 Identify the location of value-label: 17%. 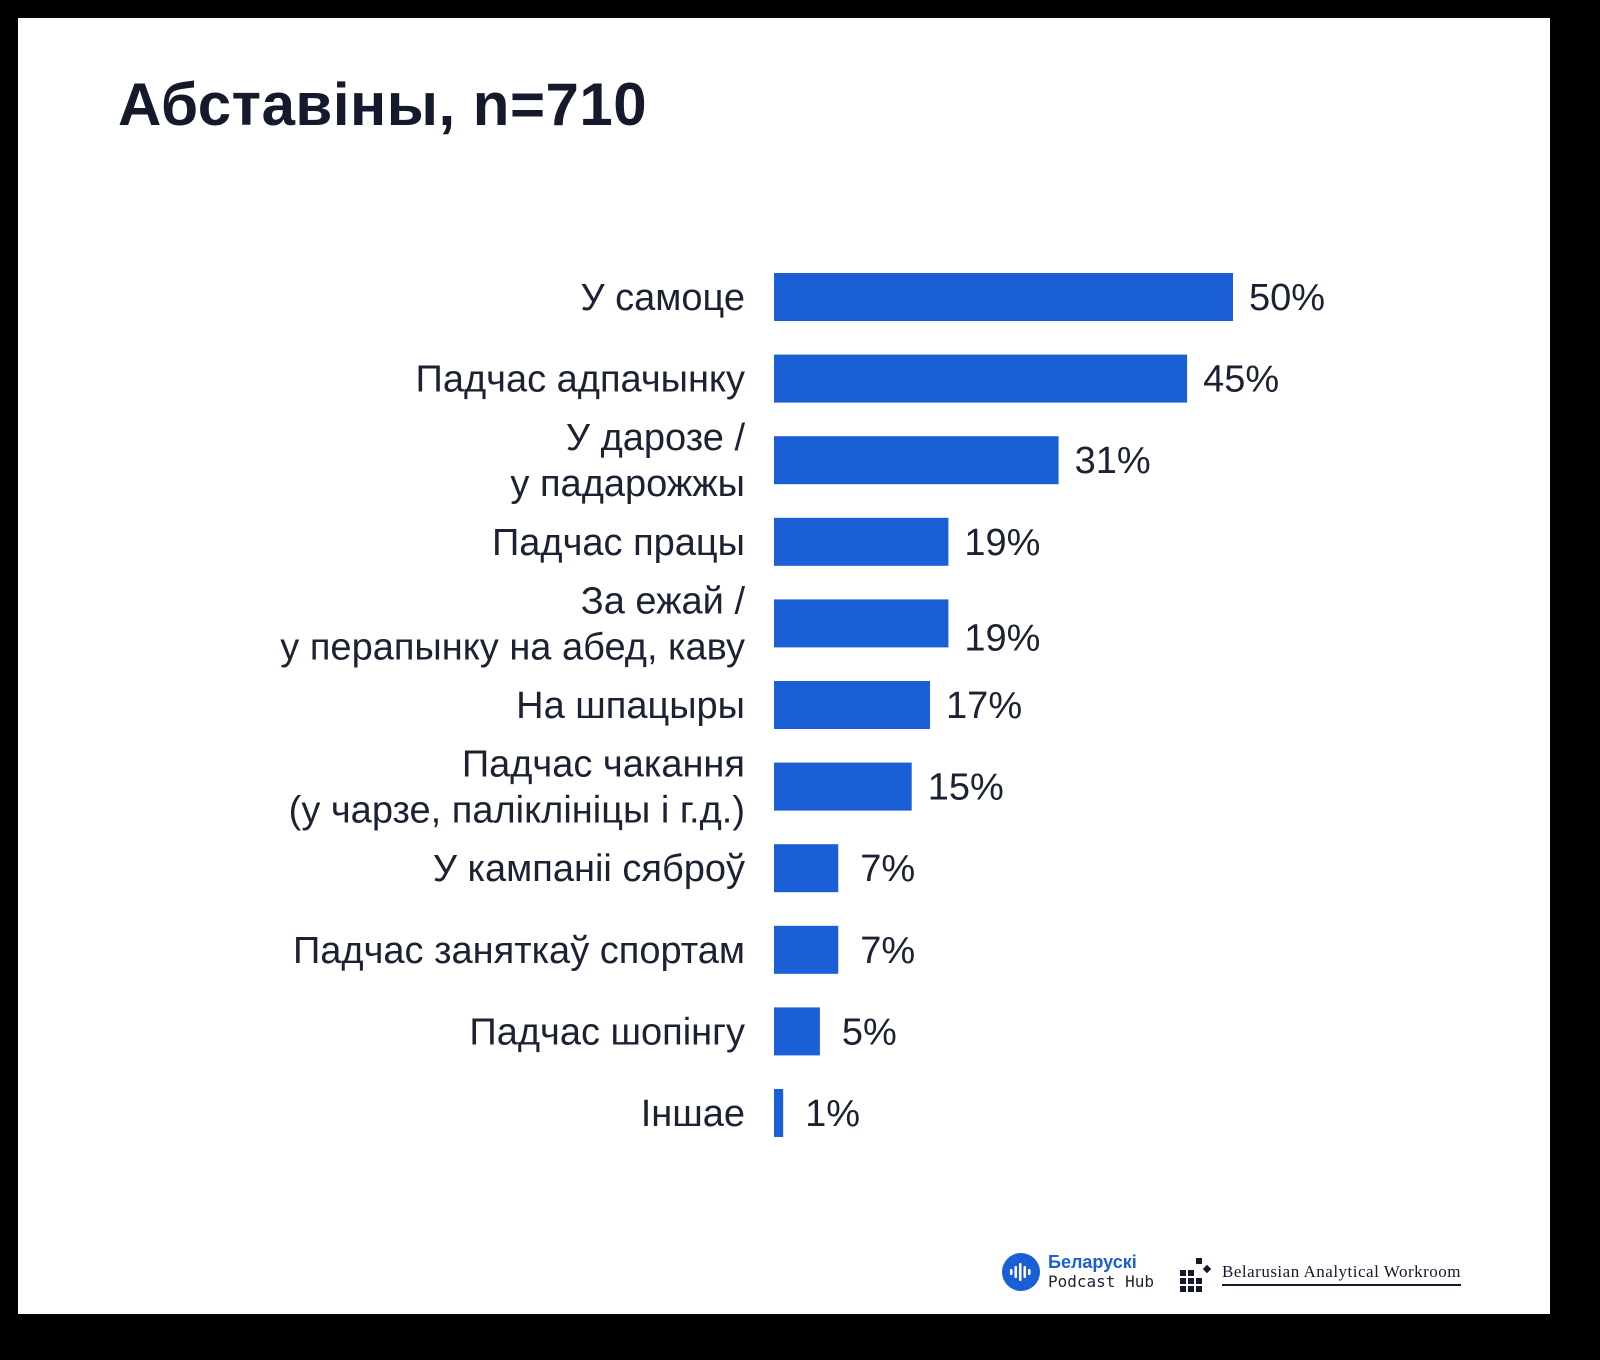
(984, 706).